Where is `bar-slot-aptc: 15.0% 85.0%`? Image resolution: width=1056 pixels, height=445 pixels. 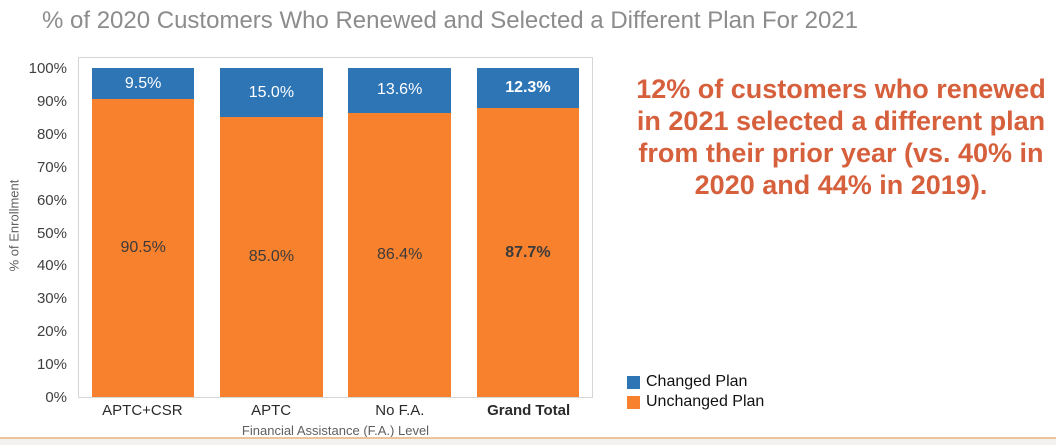 bar-slot-aptc: 15.0% 85.0% is located at coordinates (271, 232).